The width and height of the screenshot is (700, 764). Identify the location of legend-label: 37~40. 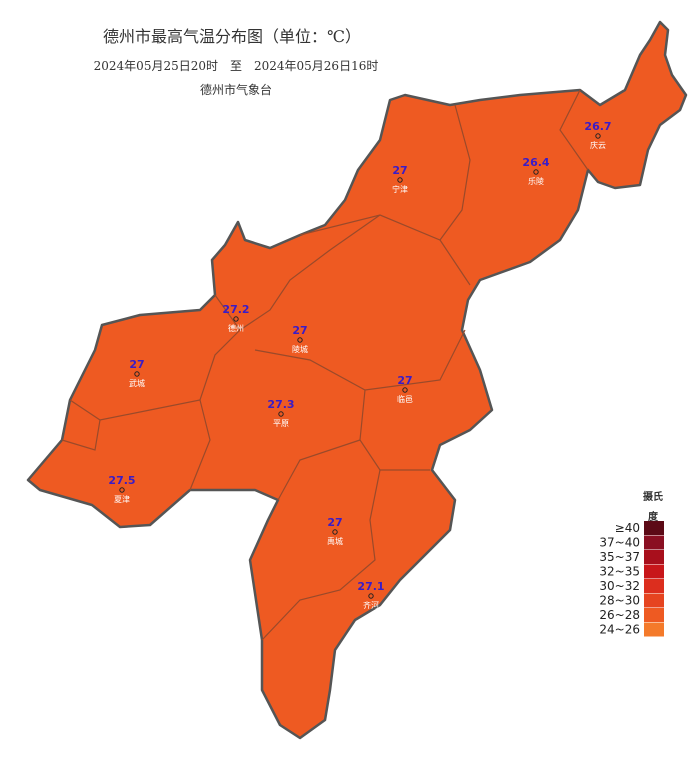
(619, 543).